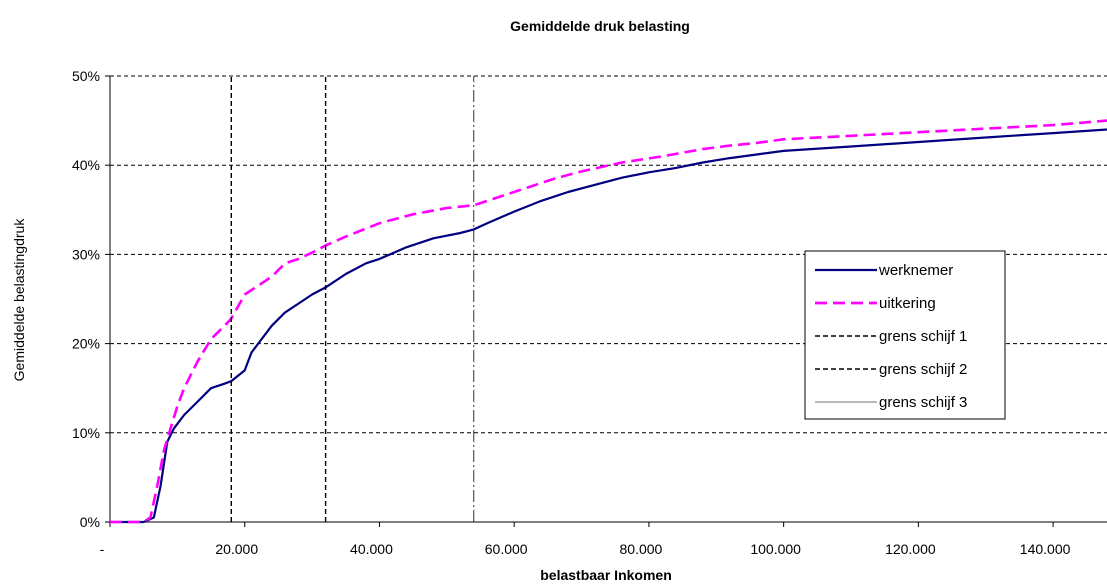  I want to click on legend-box, so click(905, 335).